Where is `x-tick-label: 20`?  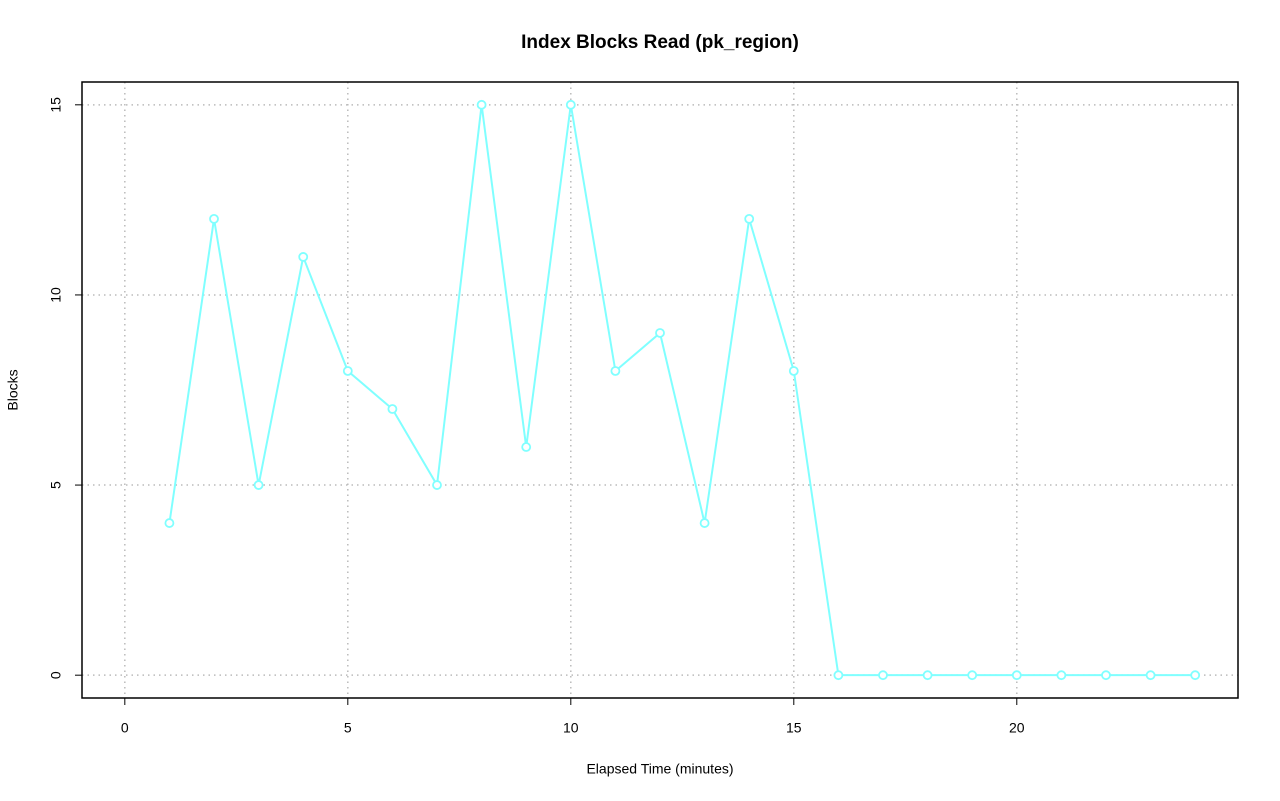
x-tick-label: 20 is located at coordinates (1017, 728).